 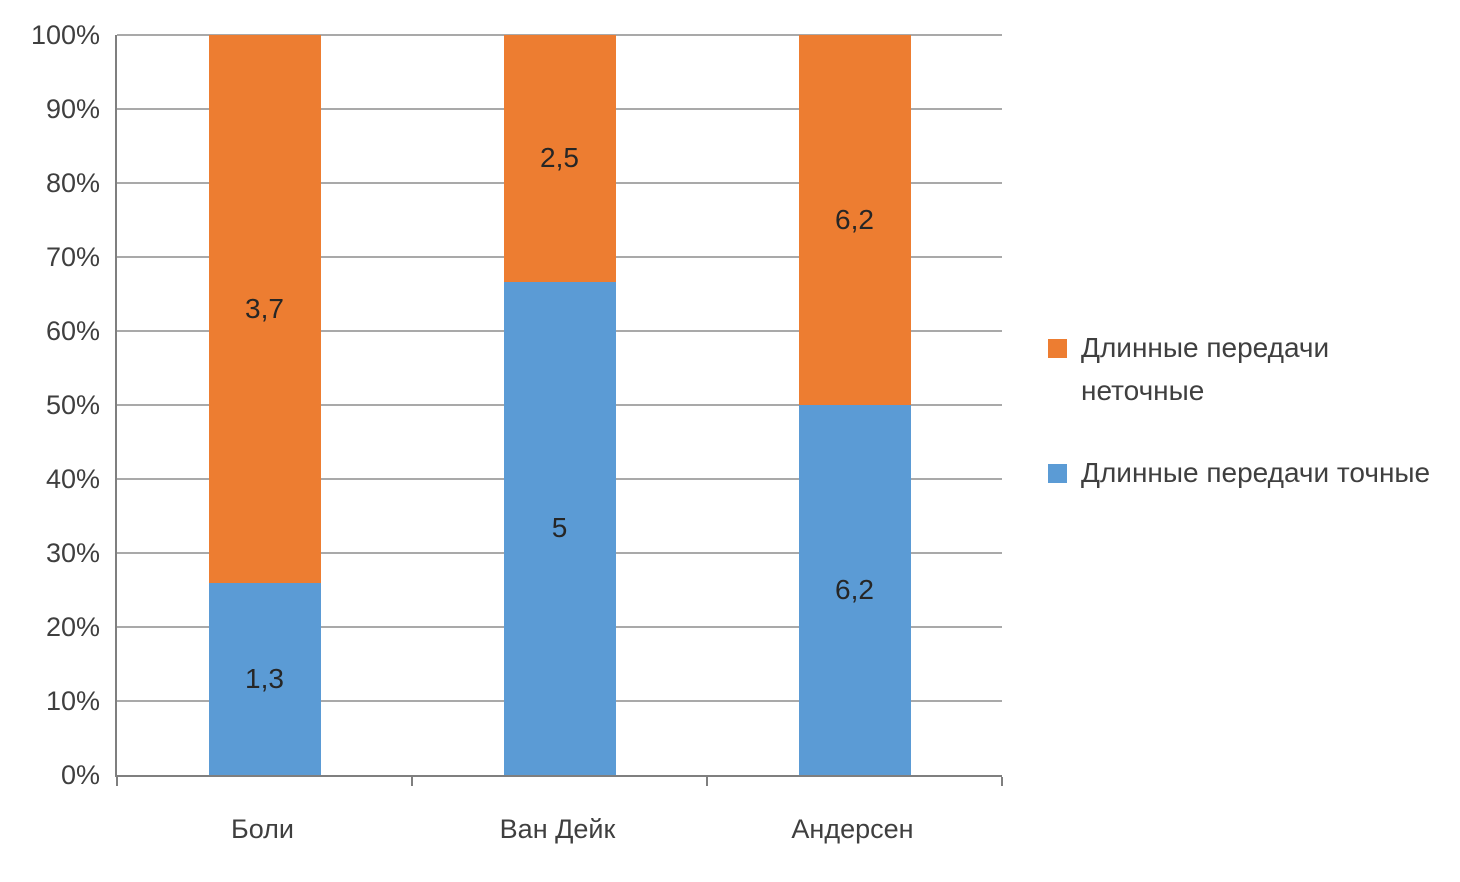 What do you see at coordinates (72, 405) in the screenshot?
I see `y-axis-tick-label: 50%` at bounding box center [72, 405].